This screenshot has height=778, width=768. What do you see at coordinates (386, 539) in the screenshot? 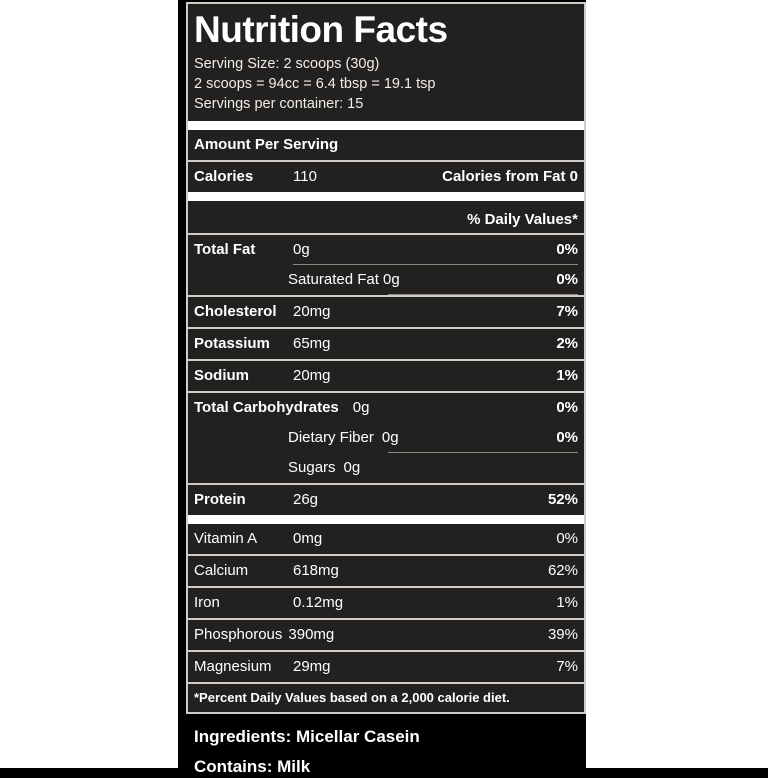
I see `micronutrient-row: Vitamin A 0mg 0%` at bounding box center [386, 539].